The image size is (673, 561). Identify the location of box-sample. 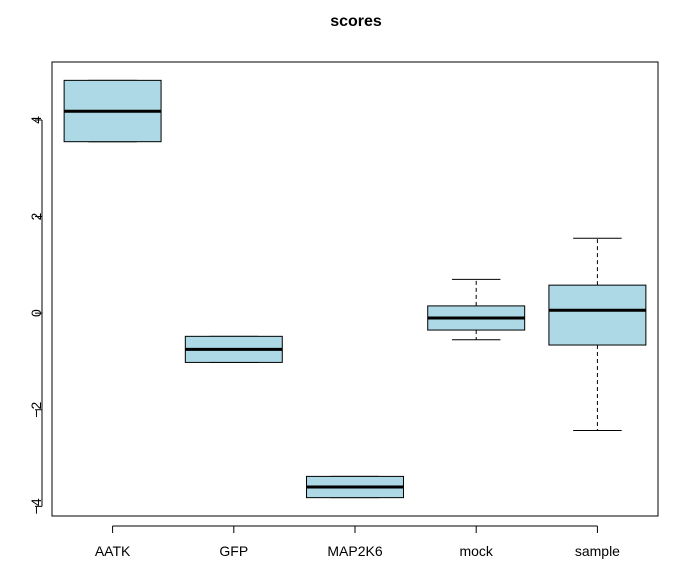
(597, 334).